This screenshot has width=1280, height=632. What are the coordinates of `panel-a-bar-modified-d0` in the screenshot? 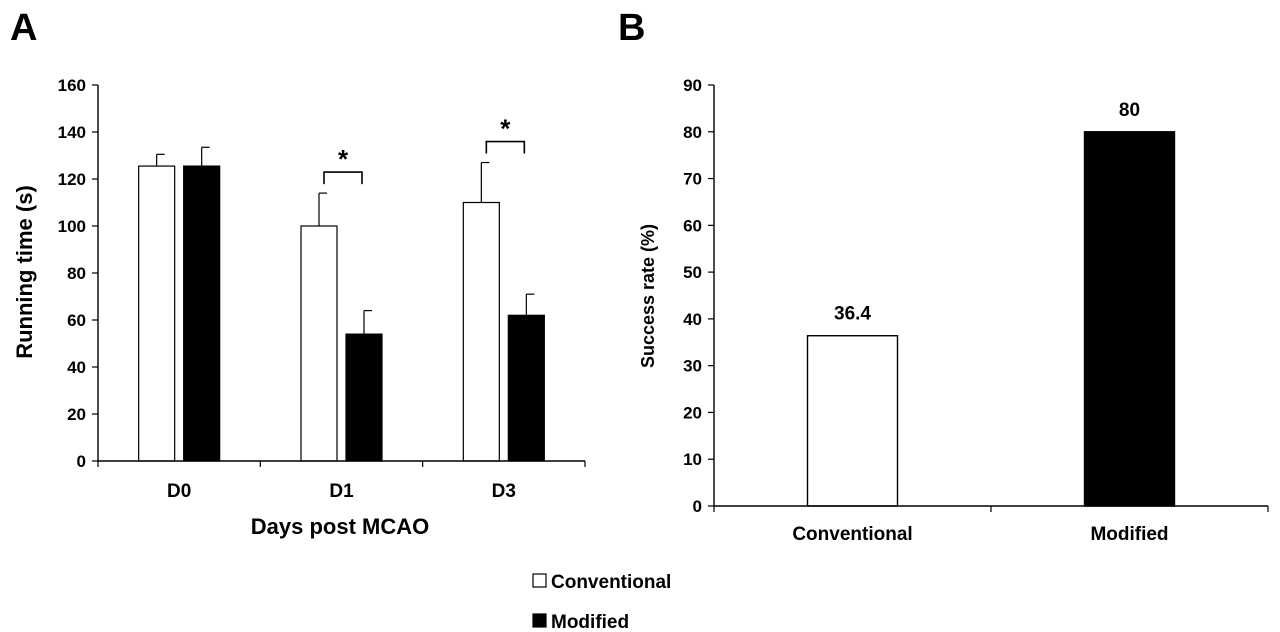 It's located at (202, 313).